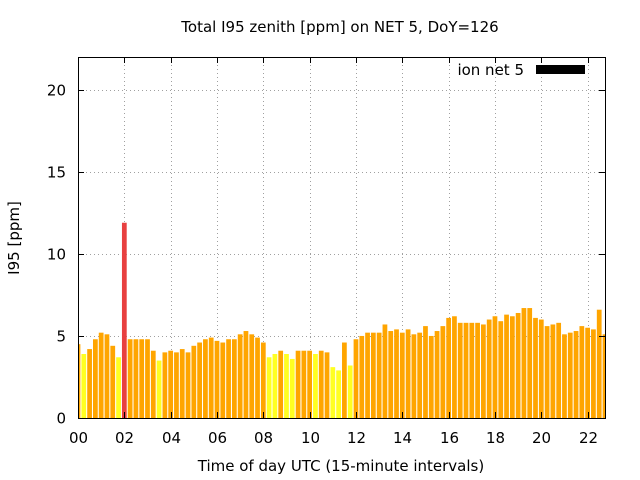 Image resolution: width=640 pixels, height=480 pixels. Describe the element at coordinates (356, 438) in the screenshot. I see `x-tick-label: 12` at that location.